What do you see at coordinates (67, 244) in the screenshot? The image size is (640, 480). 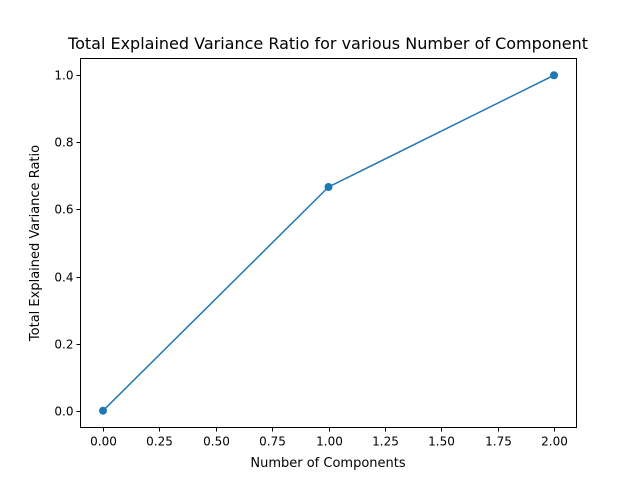 I see `y-axis-ticks: 0.0 0.2 0.4 0.6 0.8 1.0` at bounding box center [67, 244].